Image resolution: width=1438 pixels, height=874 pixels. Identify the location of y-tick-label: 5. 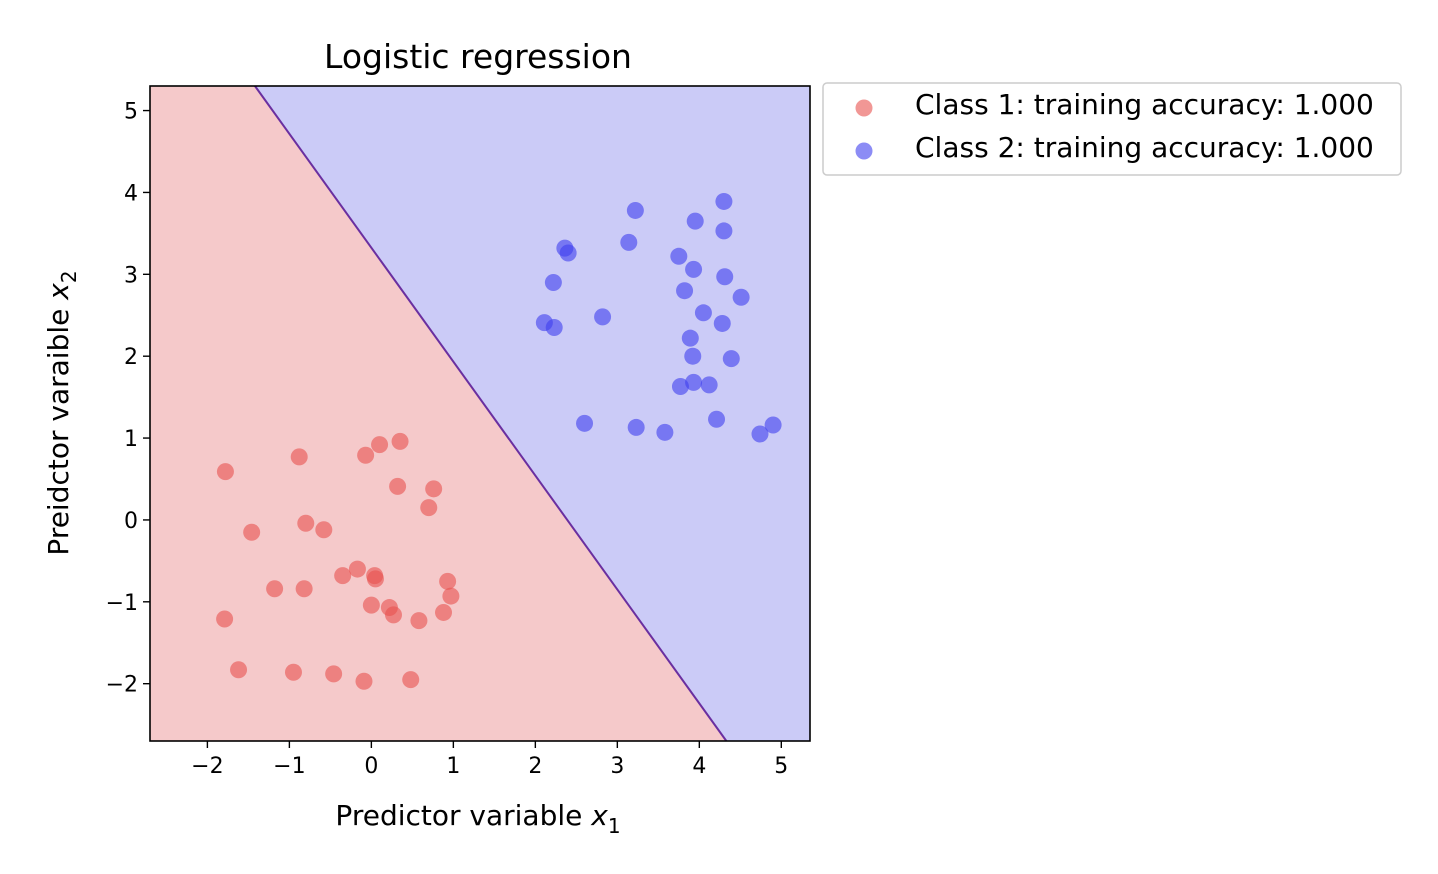
(131, 112).